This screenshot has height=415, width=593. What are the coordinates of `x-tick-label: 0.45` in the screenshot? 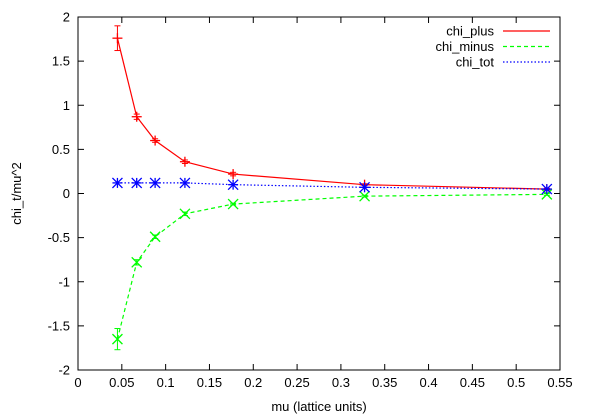 It's located at (472, 382).